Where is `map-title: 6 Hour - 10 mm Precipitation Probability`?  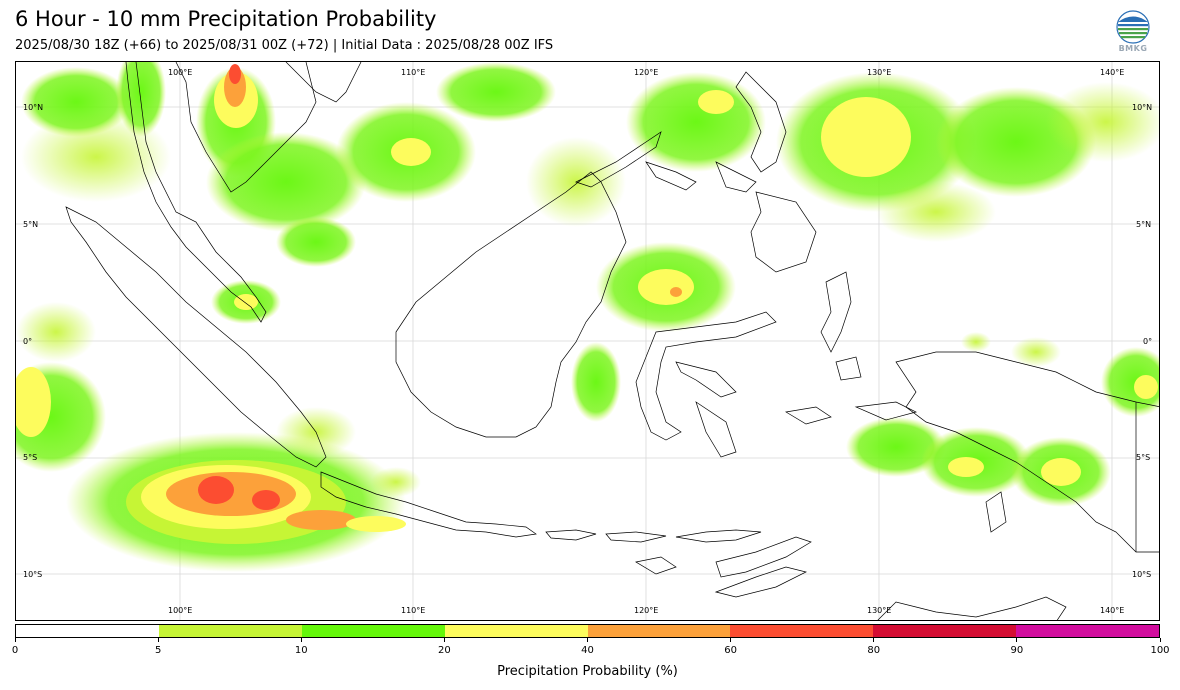
map-title: 6 Hour - 10 mm Precipitation Probability is located at coordinates (226, 19).